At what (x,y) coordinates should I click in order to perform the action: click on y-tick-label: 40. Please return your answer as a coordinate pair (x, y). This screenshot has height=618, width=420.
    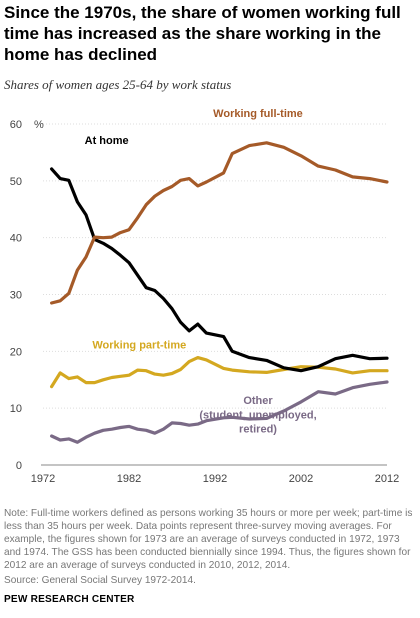
    Looking at the image, I should click on (16, 239).